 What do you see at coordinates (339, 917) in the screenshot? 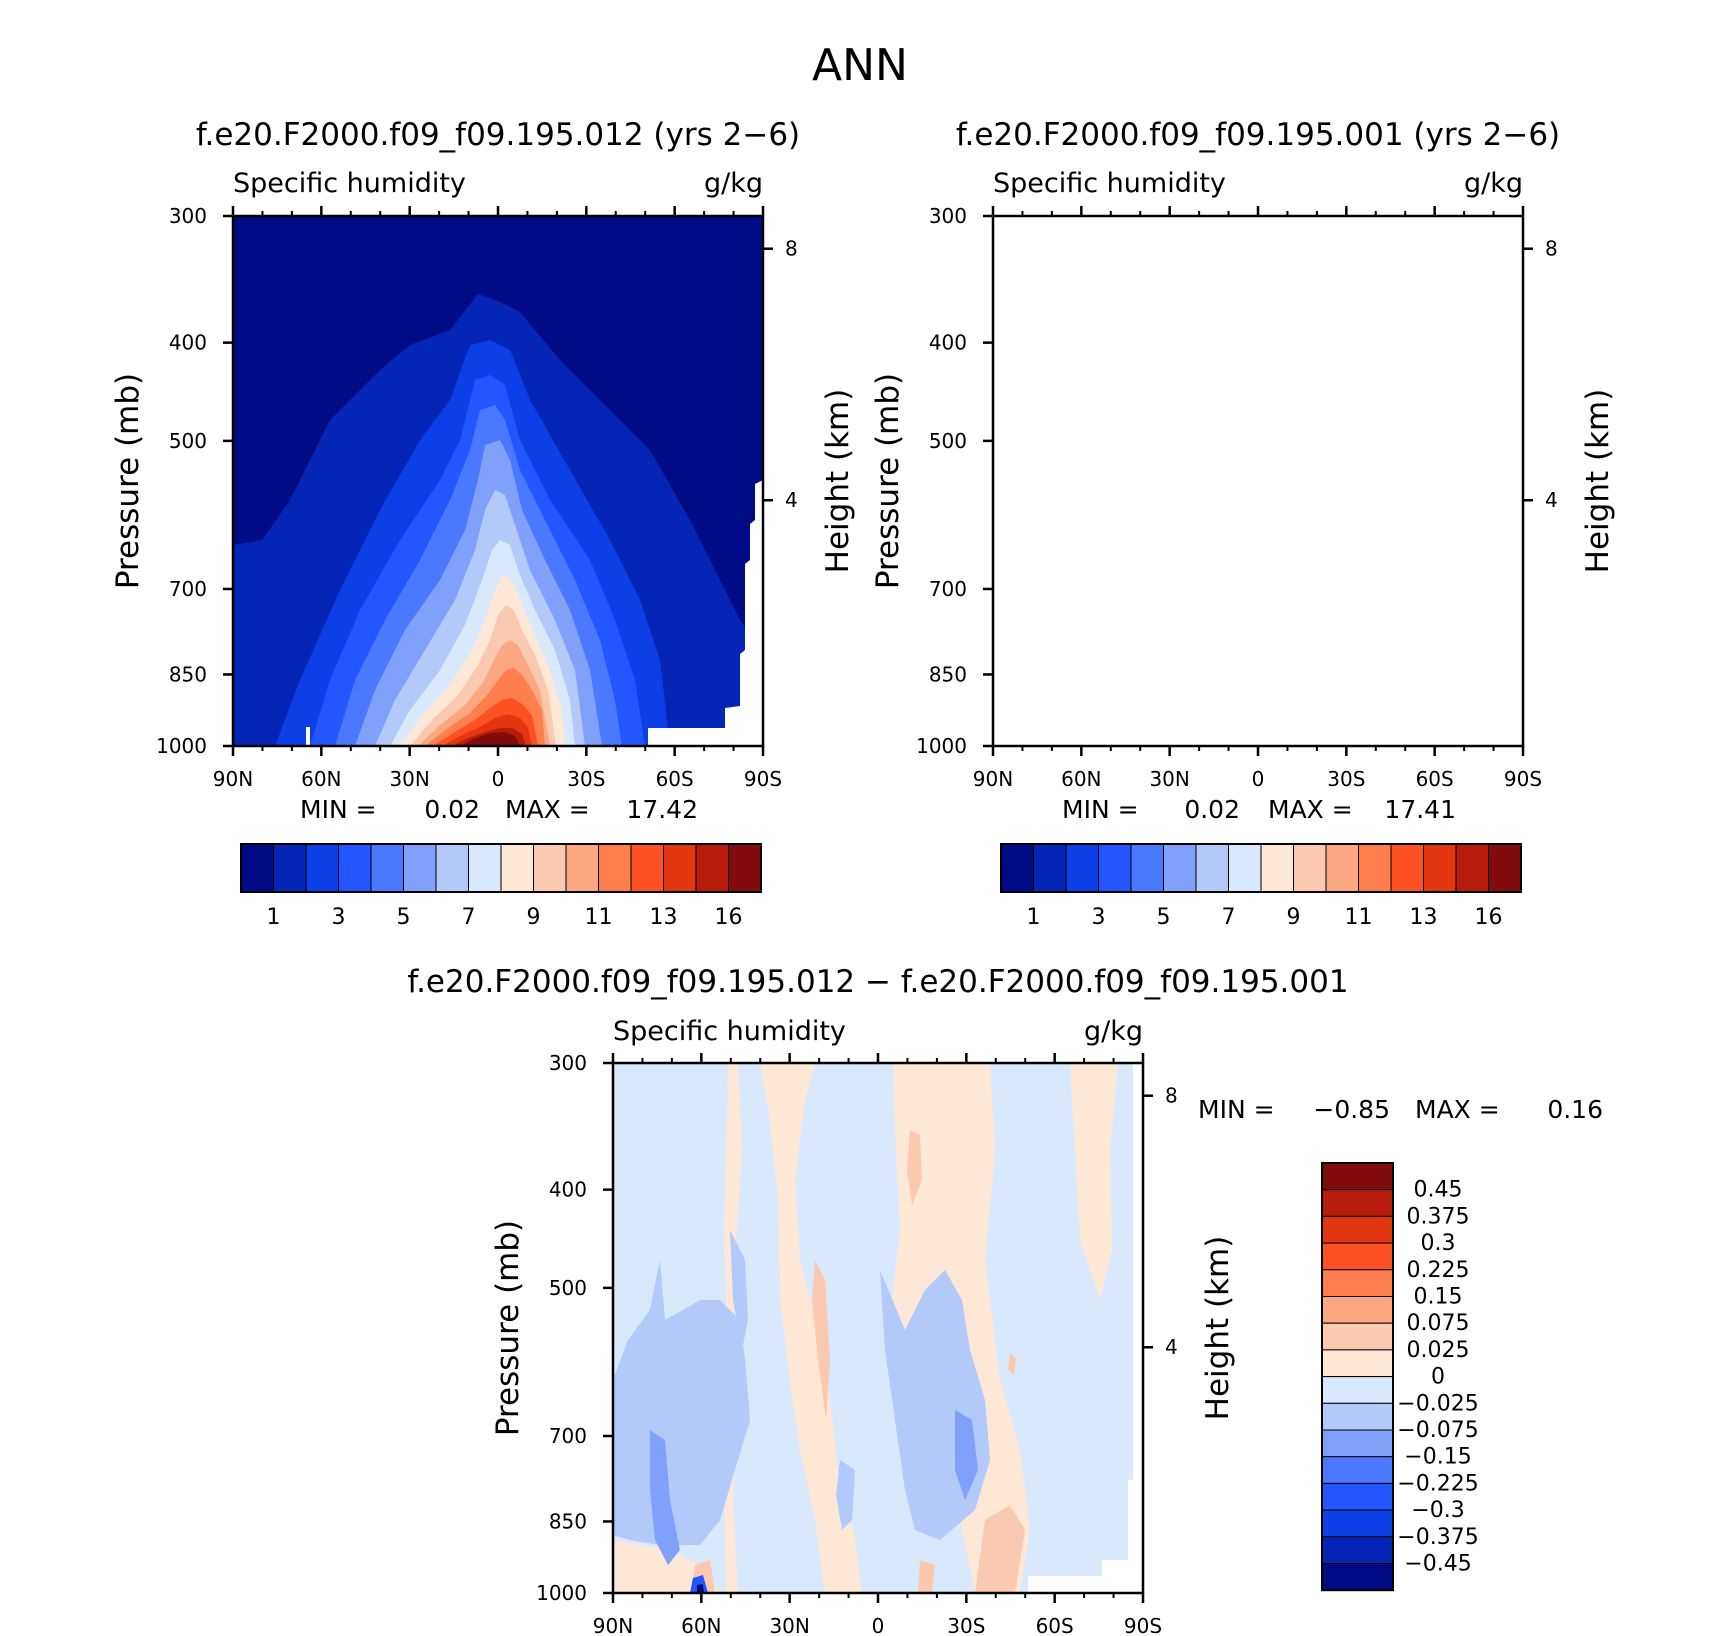
I see `colorbar-label: 3` at bounding box center [339, 917].